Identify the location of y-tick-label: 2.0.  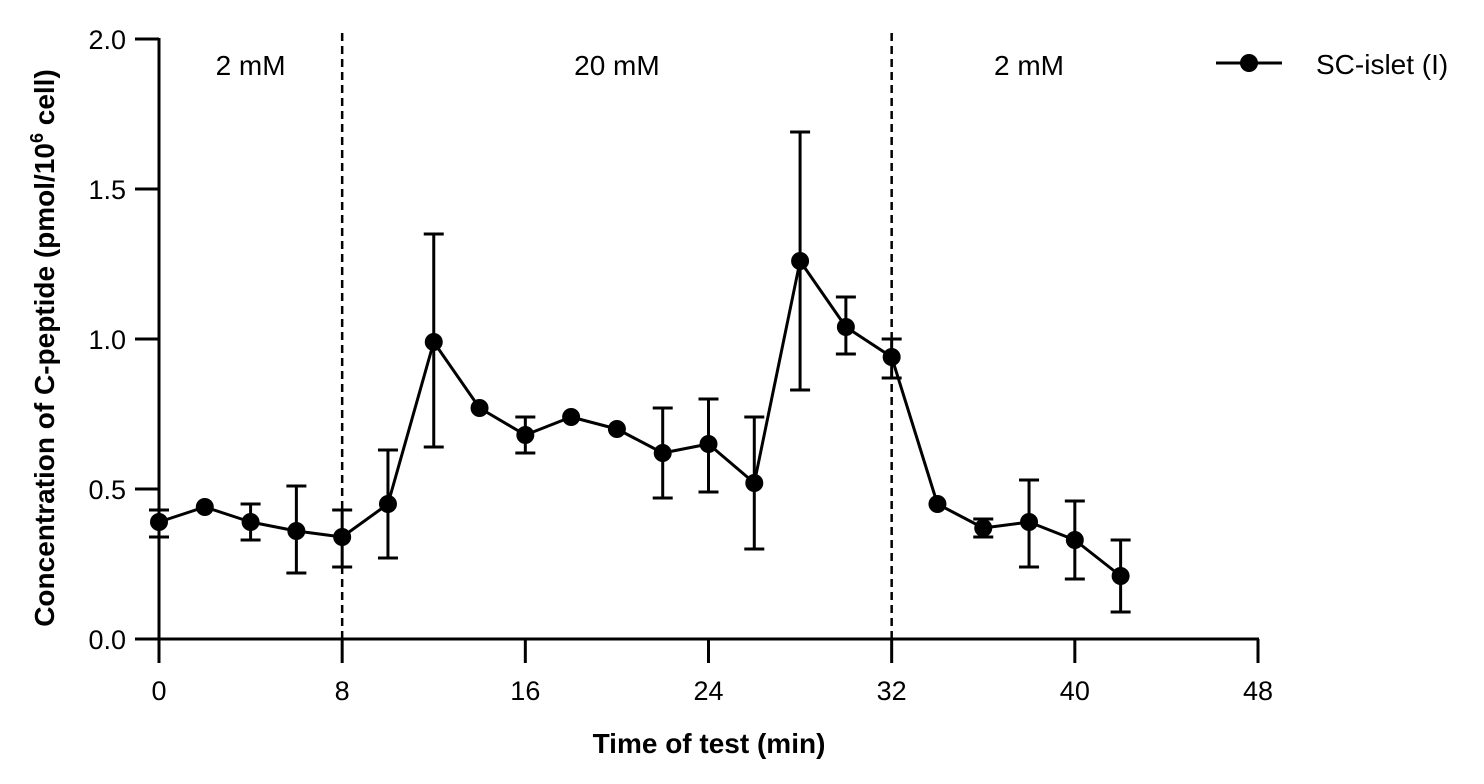
(107, 40).